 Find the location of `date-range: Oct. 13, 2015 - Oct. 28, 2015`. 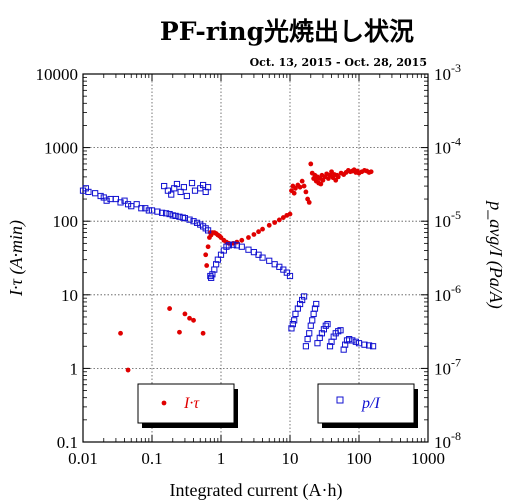

date-range: Oct. 13, 2015 - Oct. 28, 2015 is located at coordinates (338, 62).